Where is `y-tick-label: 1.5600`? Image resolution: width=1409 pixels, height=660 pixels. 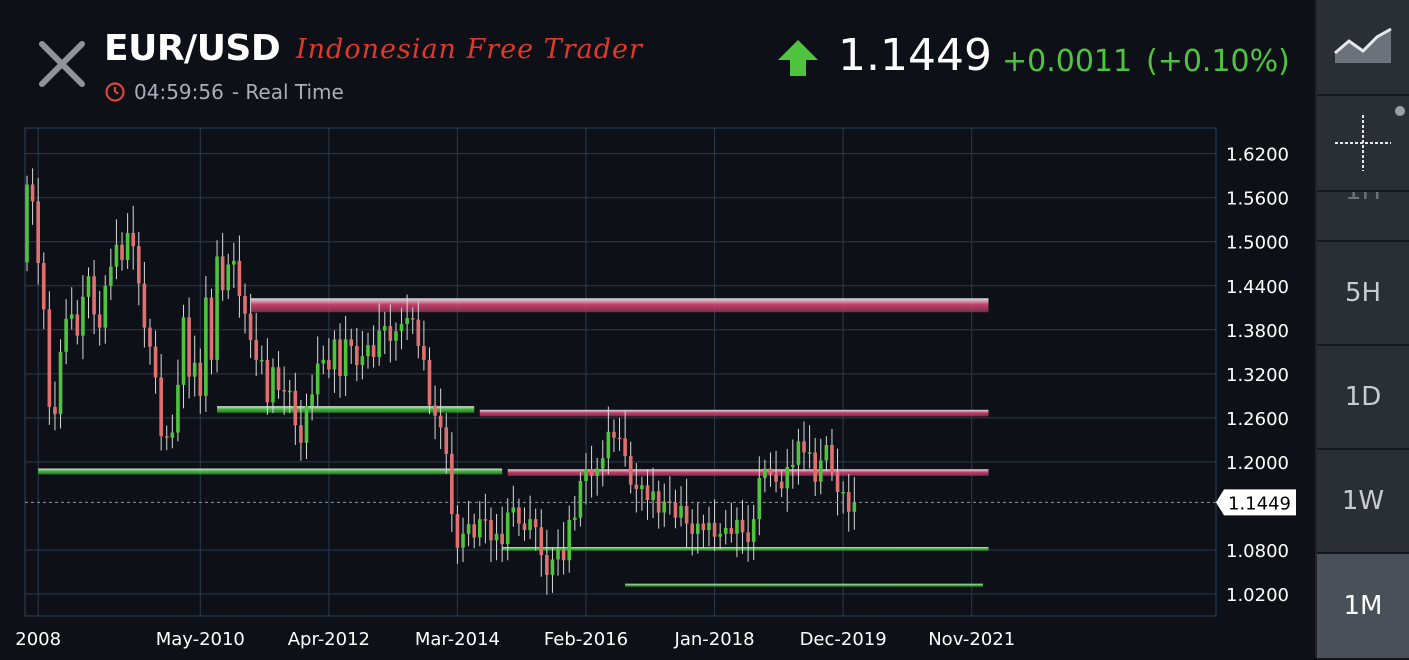
y-tick-label: 1.5600 is located at coordinates (1257, 199).